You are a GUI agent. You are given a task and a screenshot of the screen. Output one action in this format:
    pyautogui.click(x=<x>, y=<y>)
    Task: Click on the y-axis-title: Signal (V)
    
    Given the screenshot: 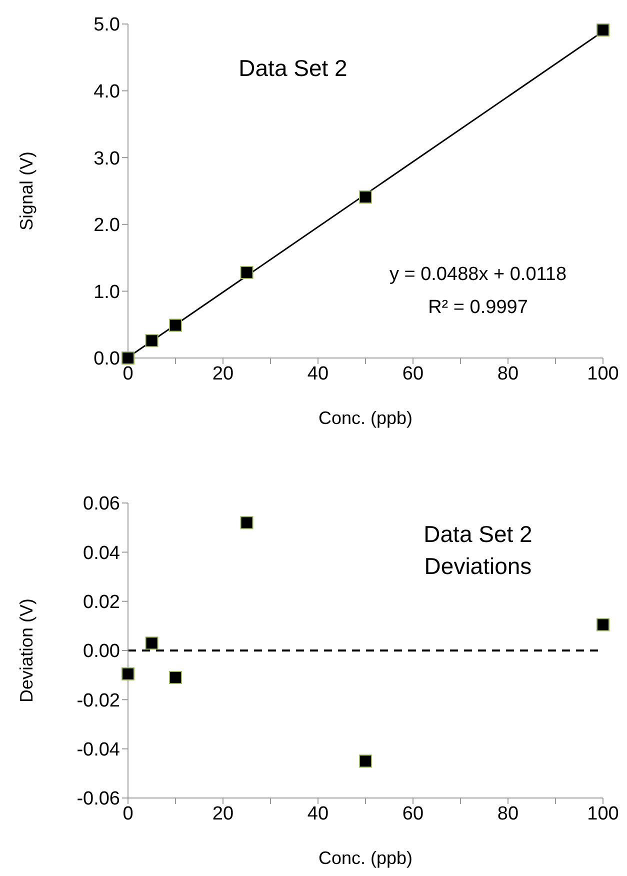 What is the action you would take?
    pyautogui.click(x=26, y=191)
    